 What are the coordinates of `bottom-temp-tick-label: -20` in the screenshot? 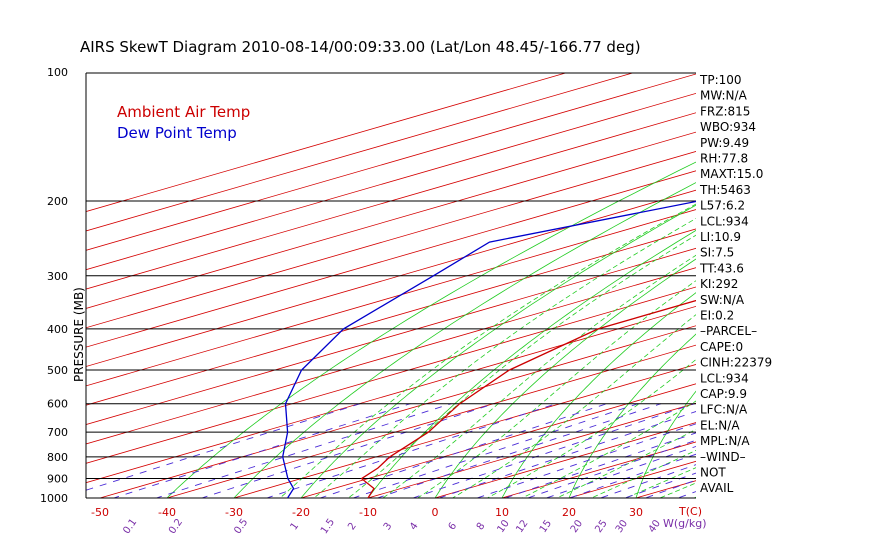 It's located at (301, 512).